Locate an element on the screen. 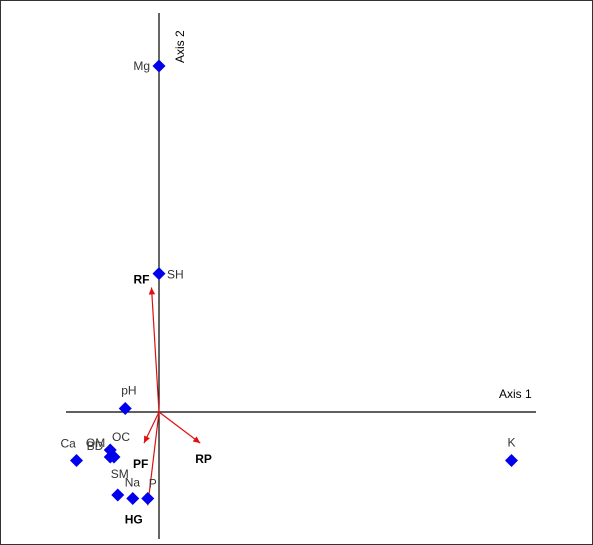 The image size is (593, 545). x-axis-title: Axis 1 is located at coordinates (515, 394).